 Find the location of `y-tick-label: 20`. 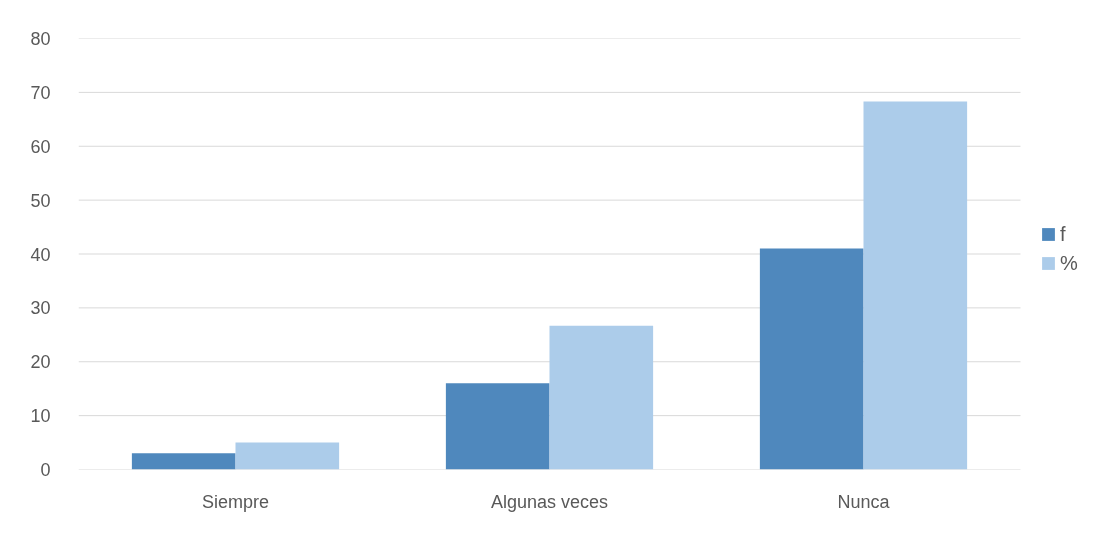

y-tick-label: 20 is located at coordinates (40, 362).